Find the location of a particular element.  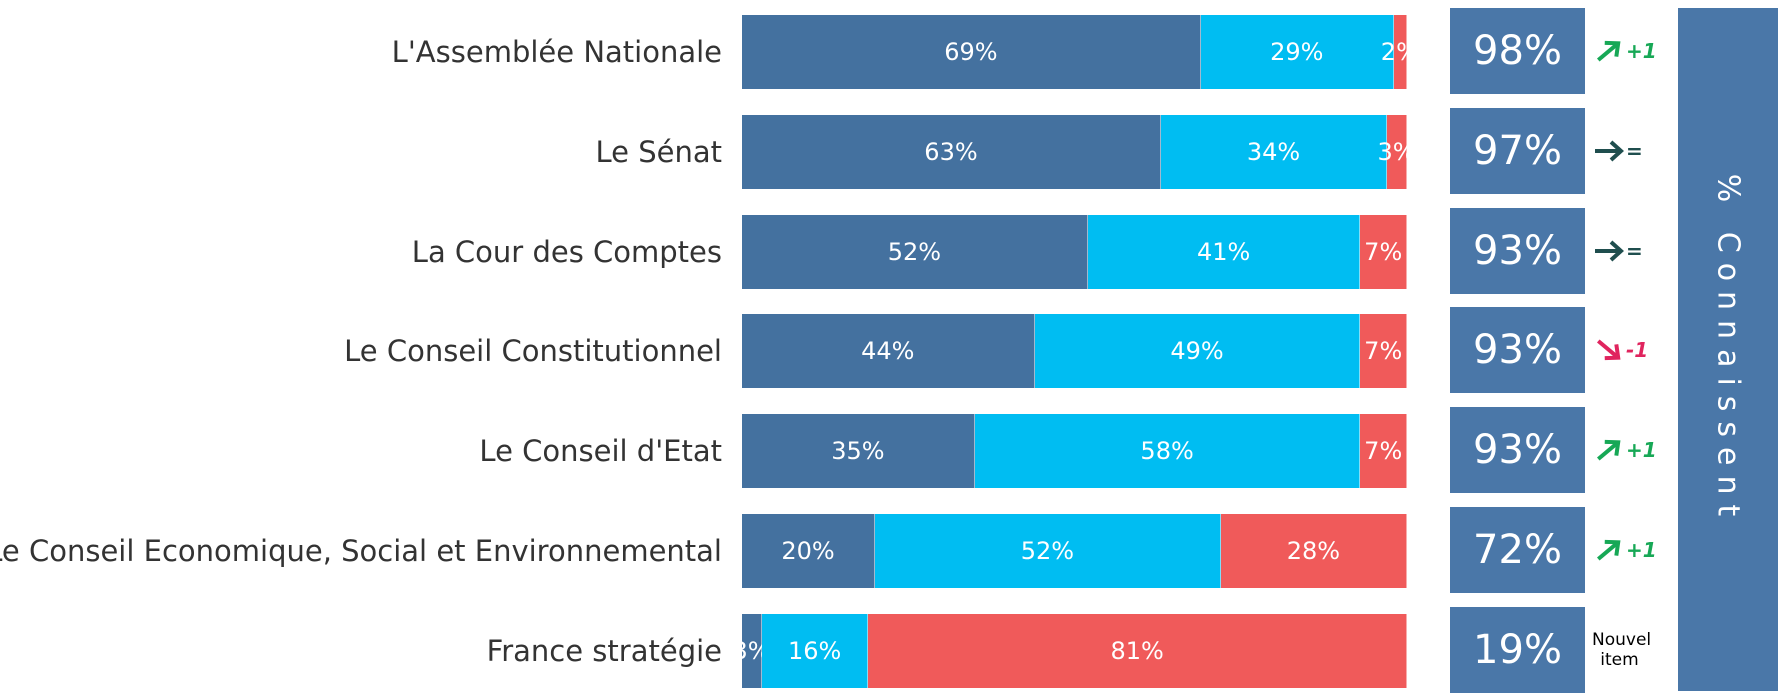

bar-segment: 20% is located at coordinates (808, 551).